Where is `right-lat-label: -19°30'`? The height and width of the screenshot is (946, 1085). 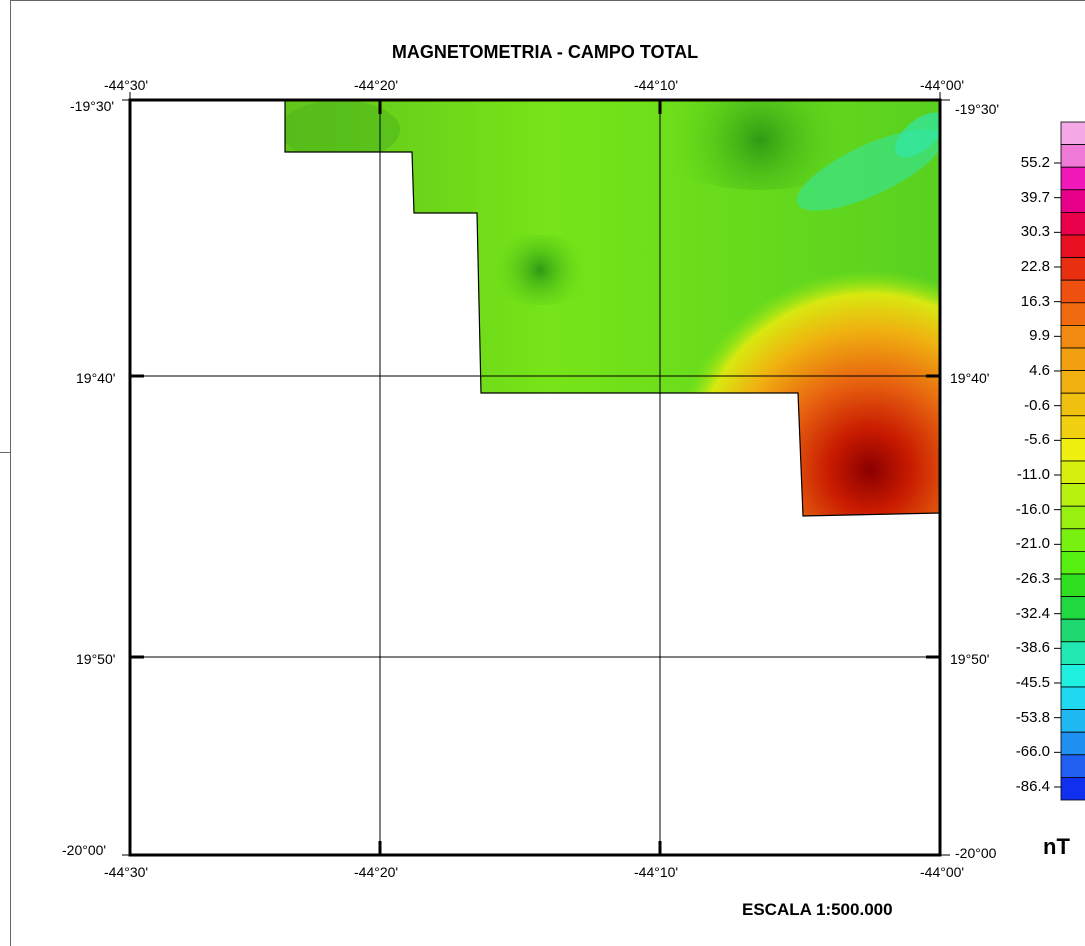 right-lat-label: -19°30' is located at coordinates (977, 109).